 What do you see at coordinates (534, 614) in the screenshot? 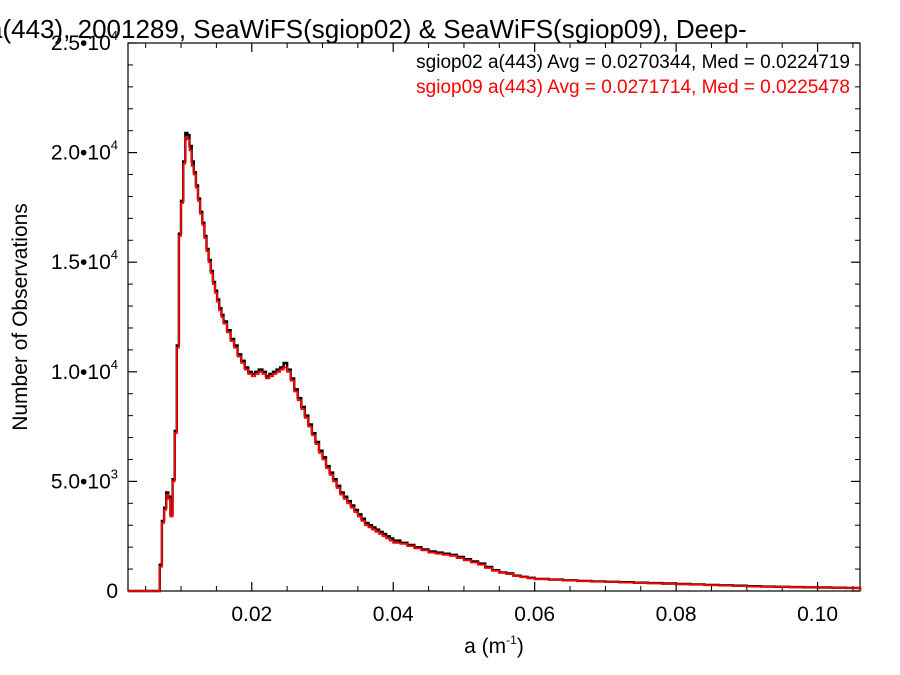
I see `x-tick-label: 0.06` at bounding box center [534, 614].